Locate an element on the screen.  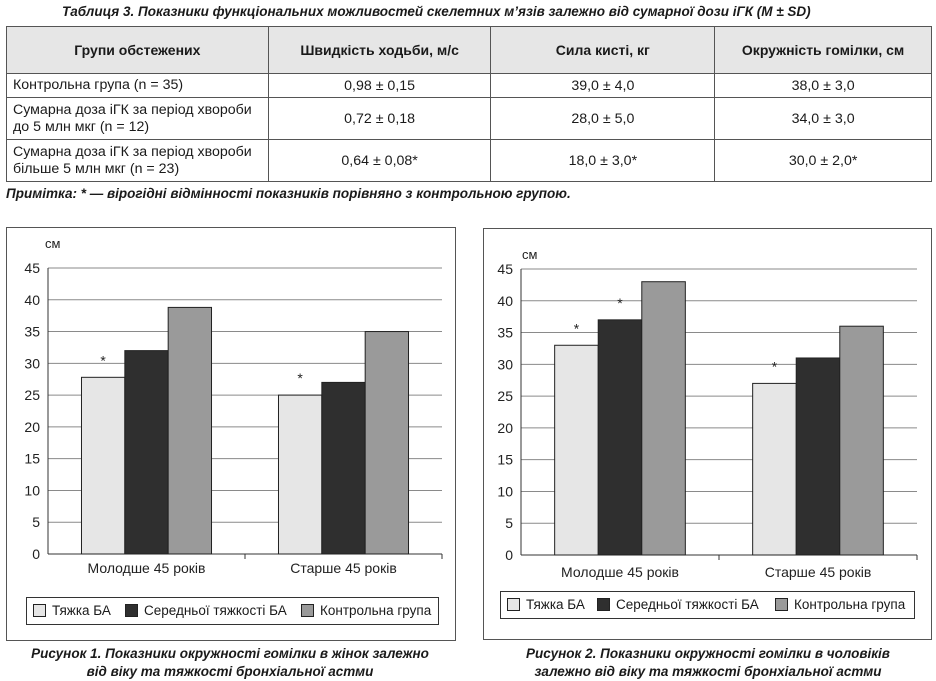
cell-grip: 39,0 ± 4,0 is located at coordinates (603, 85).